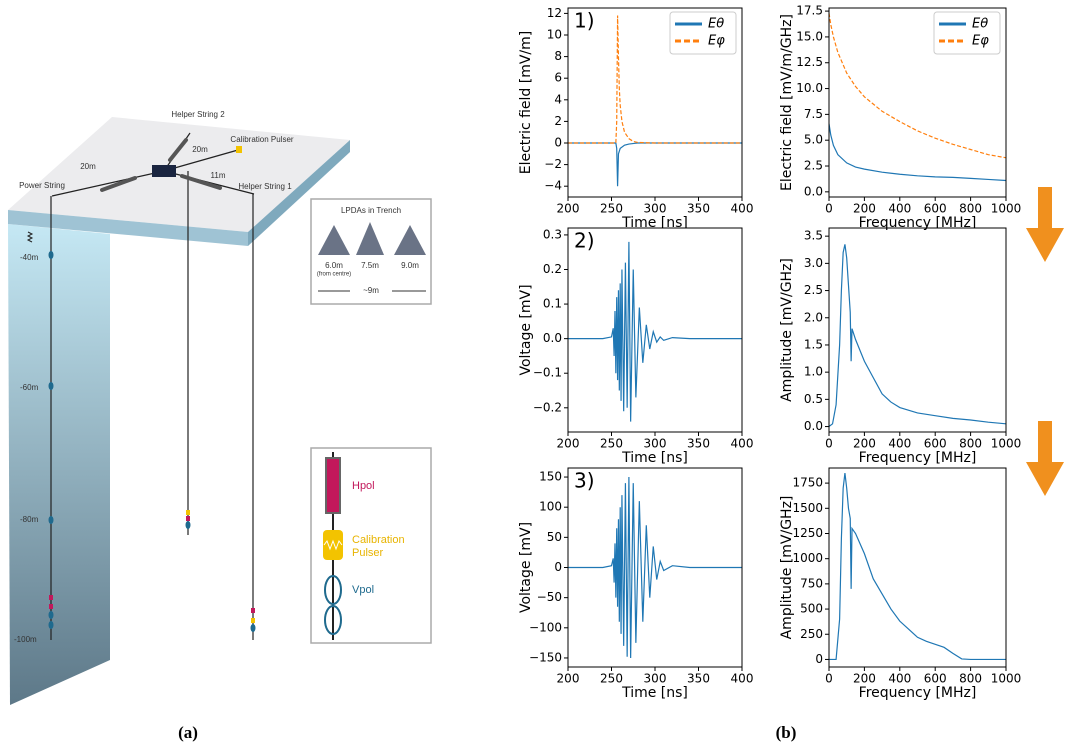 This screenshot has height=749, width=1065. Describe the element at coordinates (811, 583) in the screenshot. I see `y-tick-label: 750` at that location.